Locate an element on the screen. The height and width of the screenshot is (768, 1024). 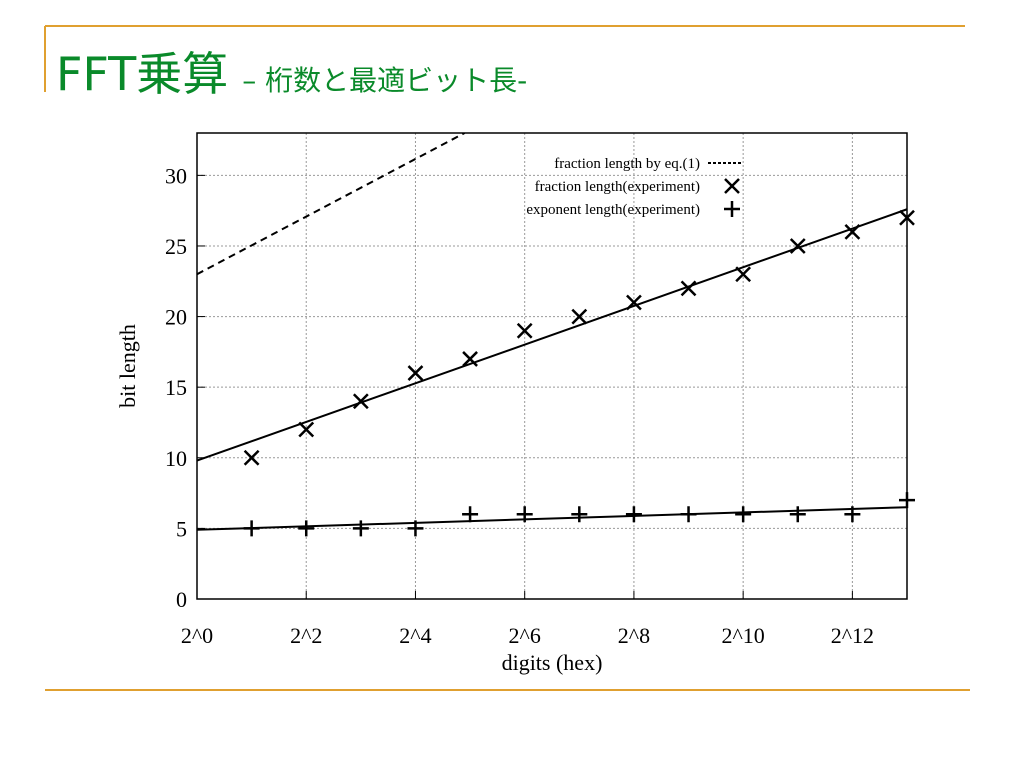
legend-label: fraction length(experiment) is located at coordinates (617, 187).